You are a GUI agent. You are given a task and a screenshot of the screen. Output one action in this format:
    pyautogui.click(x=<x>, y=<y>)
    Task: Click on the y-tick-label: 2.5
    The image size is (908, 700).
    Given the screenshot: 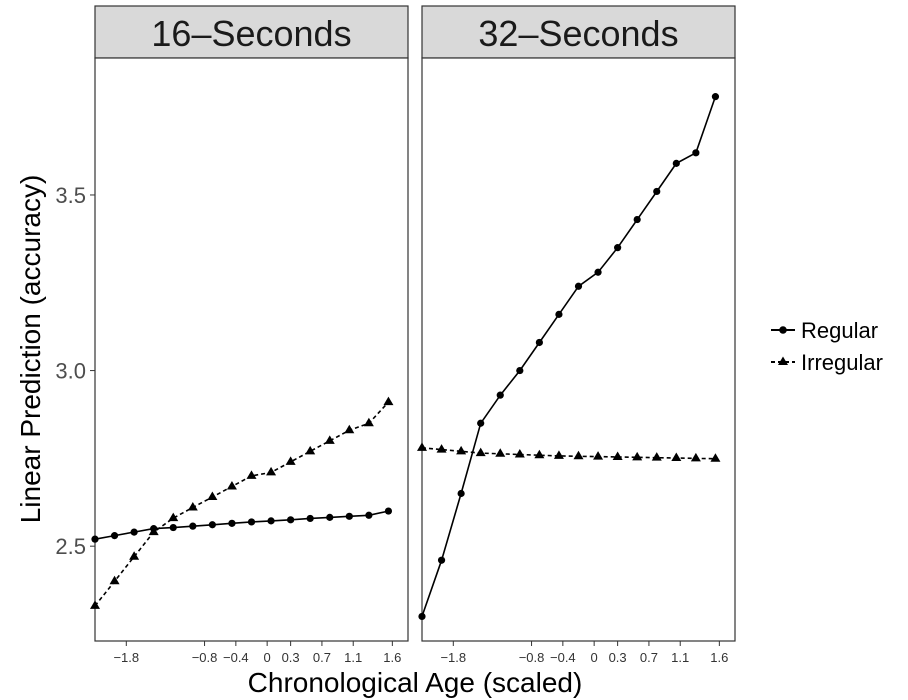 What is the action you would take?
    pyautogui.click(x=70, y=546)
    